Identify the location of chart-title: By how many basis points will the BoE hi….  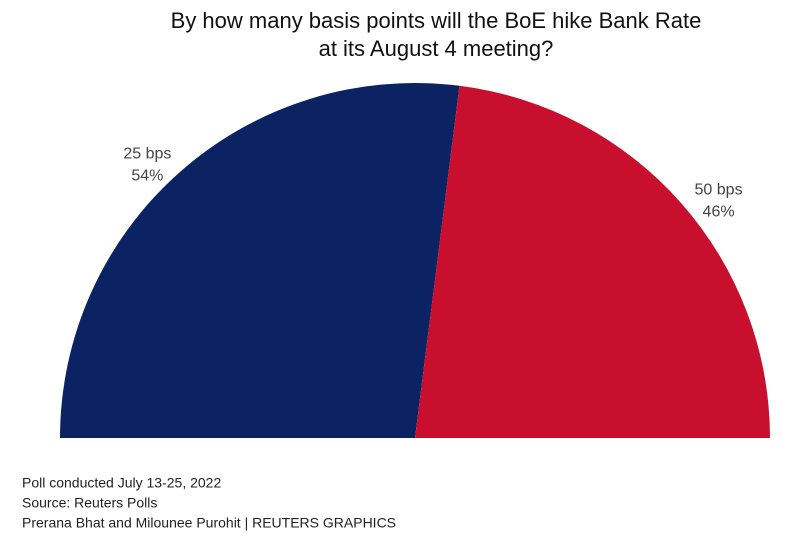
(436, 20).